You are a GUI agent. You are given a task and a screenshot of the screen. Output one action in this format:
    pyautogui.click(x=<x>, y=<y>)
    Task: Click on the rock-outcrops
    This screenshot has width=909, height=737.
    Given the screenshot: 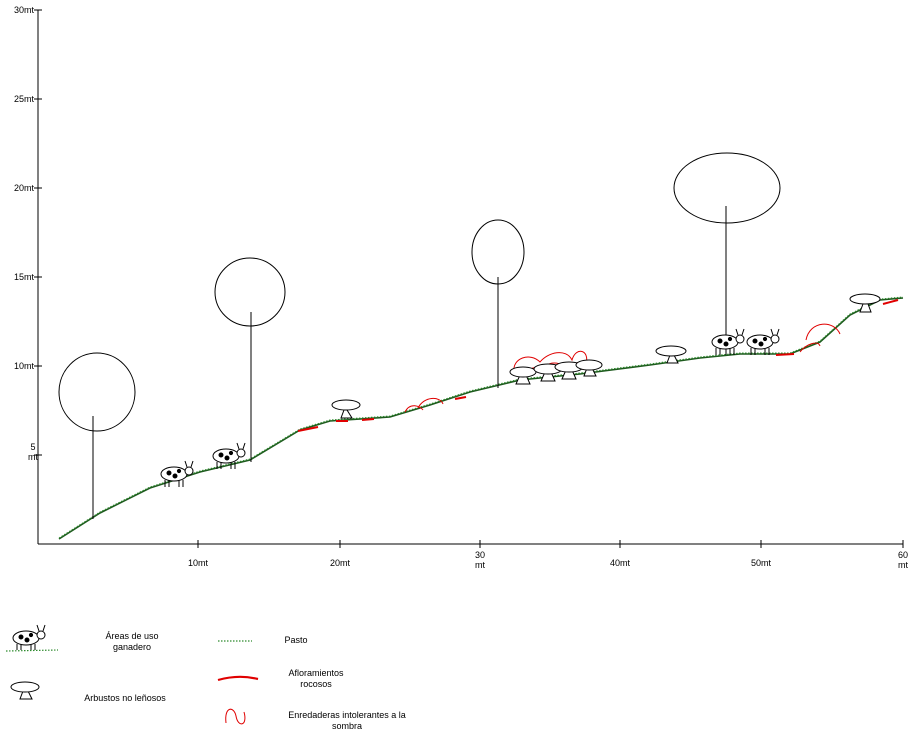 What is the action you would take?
    pyautogui.click(x=598, y=365)
    